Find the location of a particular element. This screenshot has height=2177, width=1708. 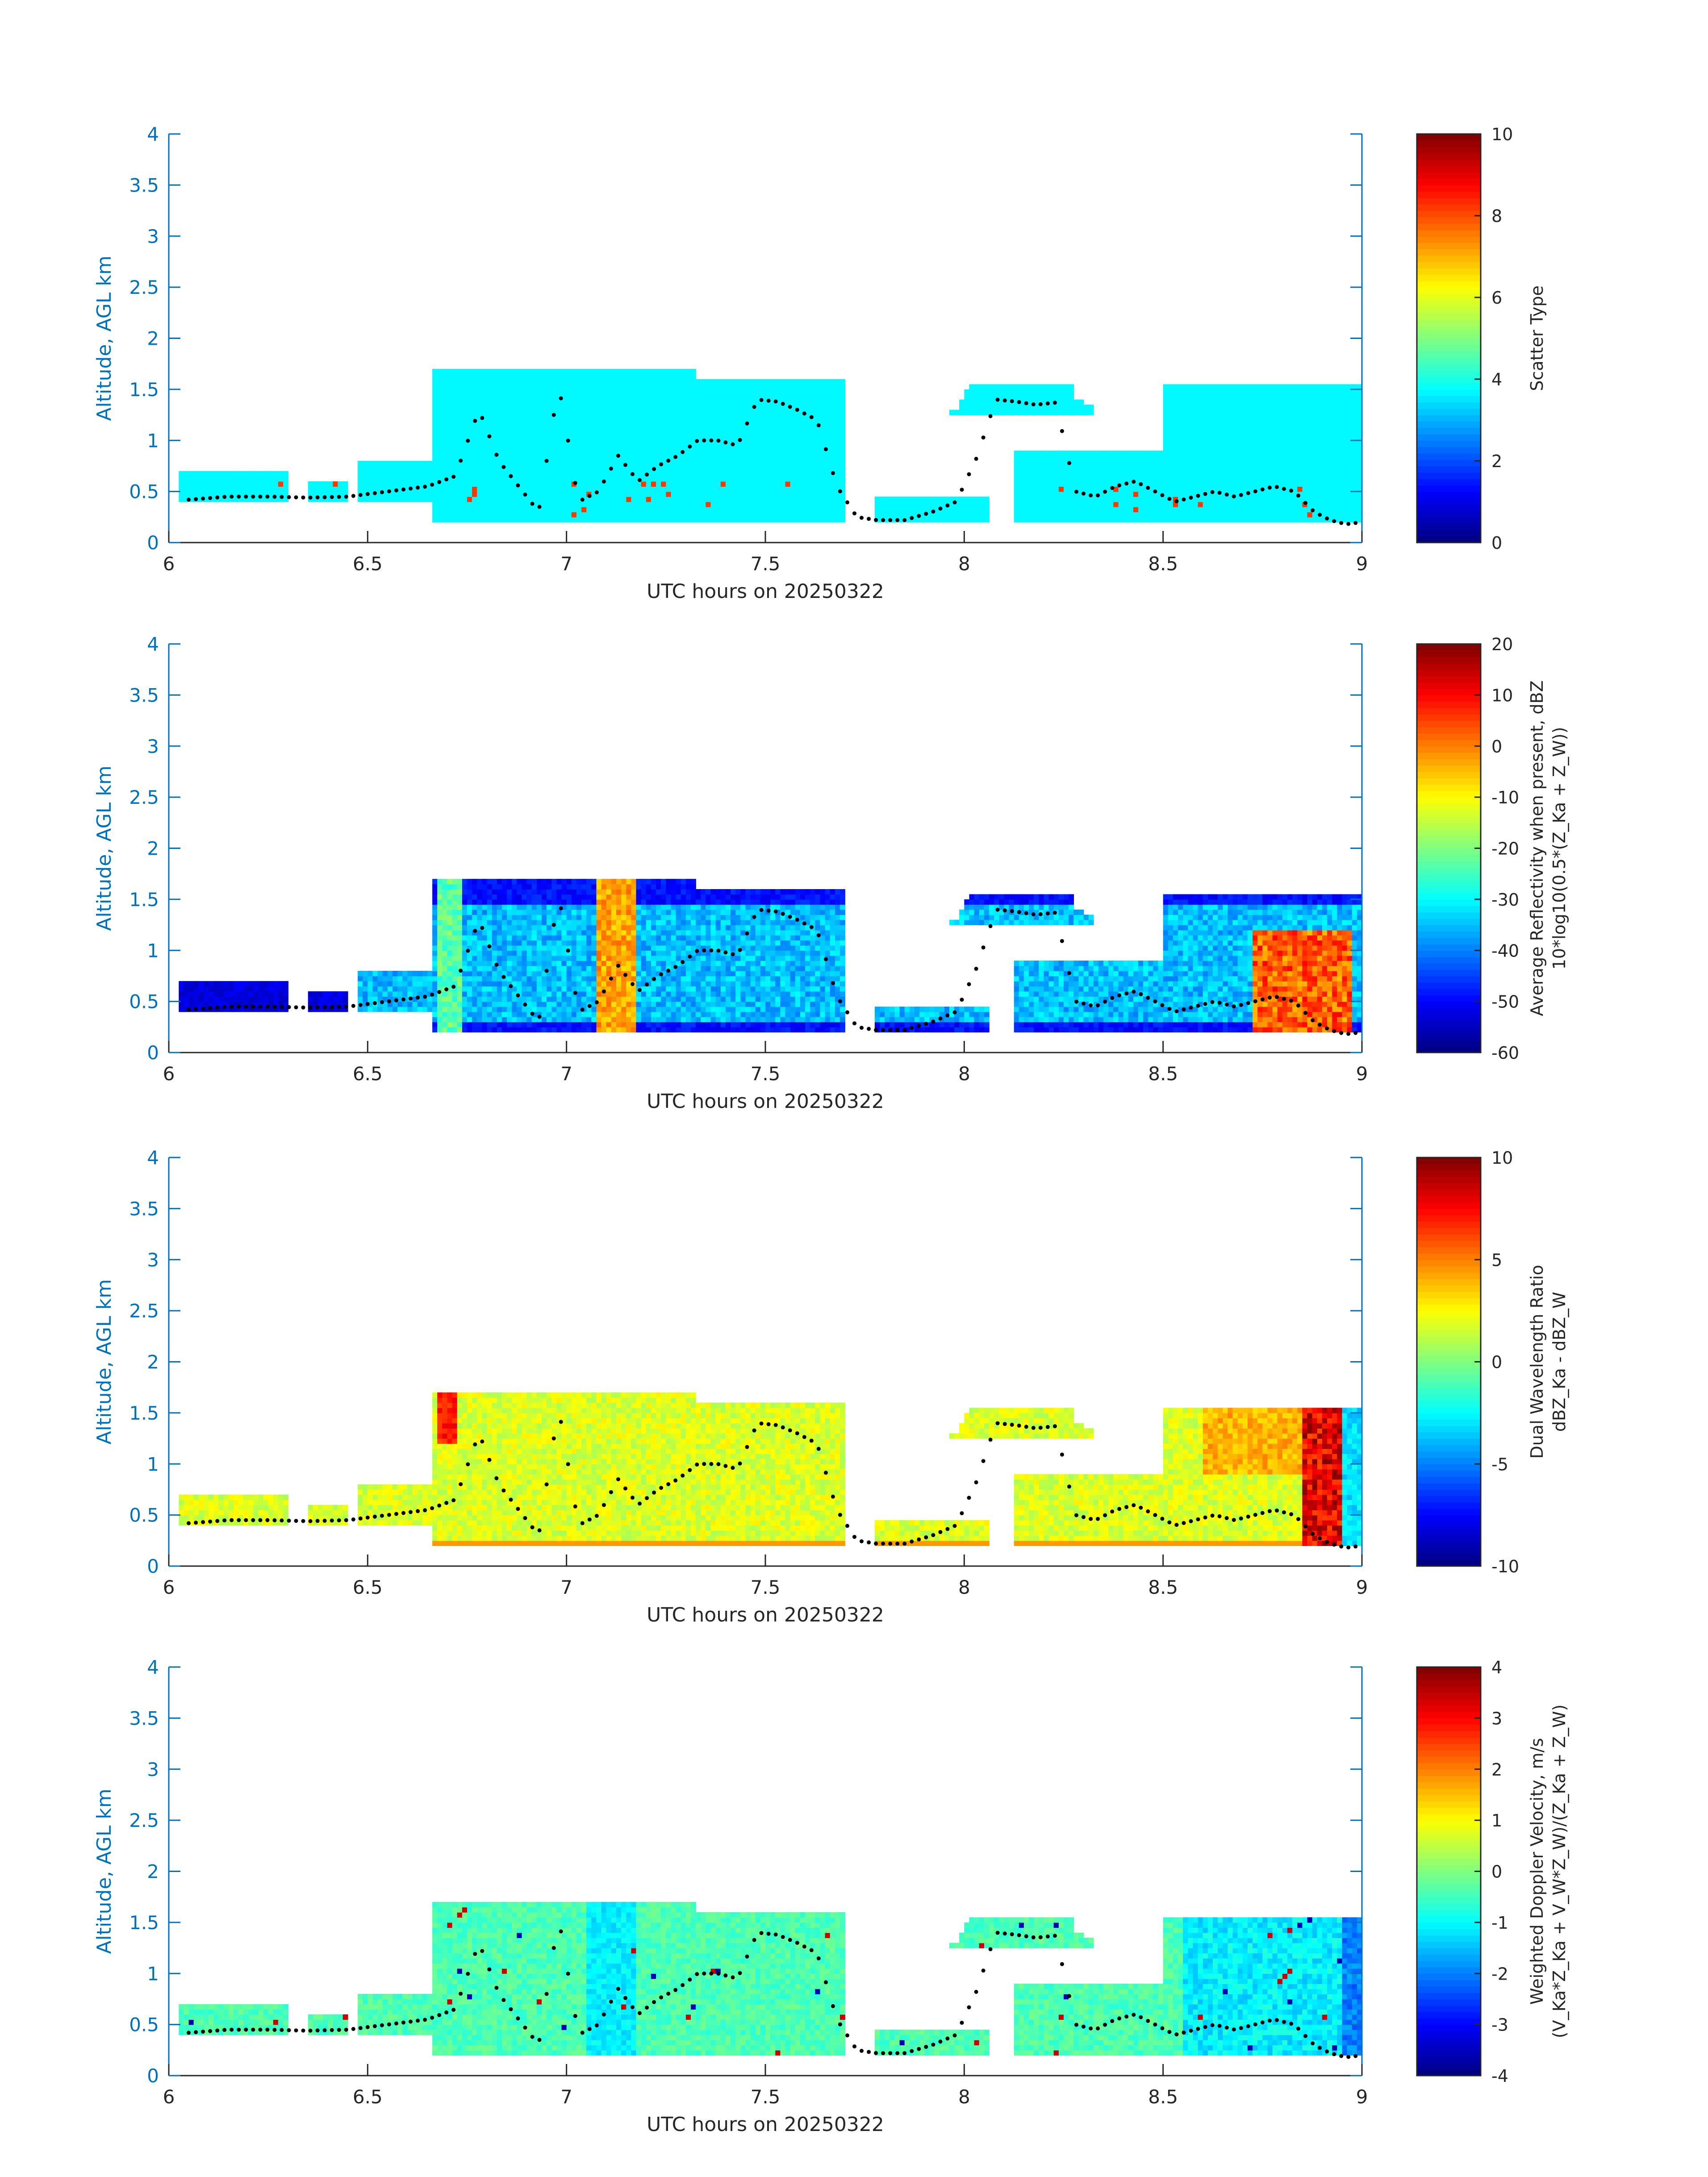

y-tick-label: 1 is located at coordinates (153, 440).